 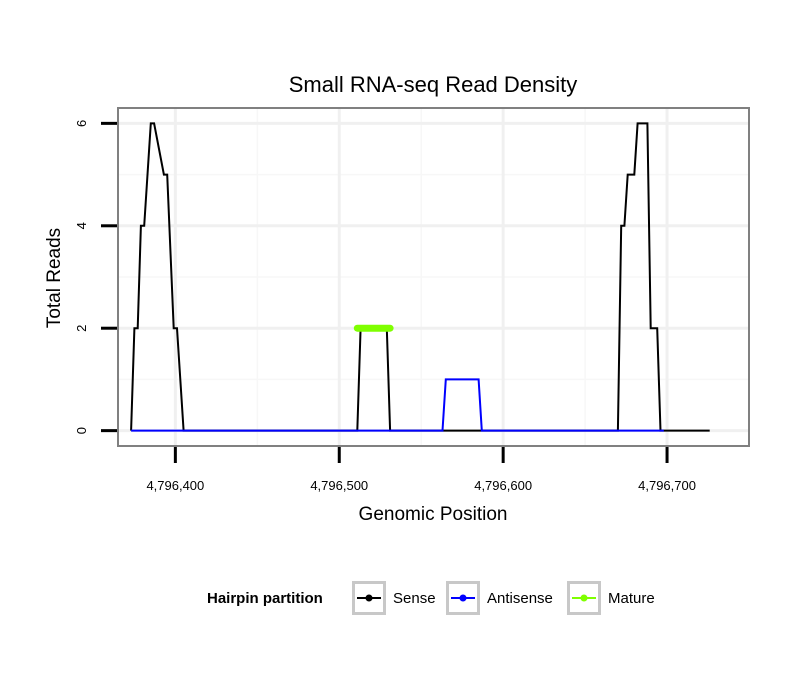 What do you see at coordinates (433, 84) in the screenshot?
I see `chart-title: Small RNA-seq Read Density` at bounding box center [433, 84].